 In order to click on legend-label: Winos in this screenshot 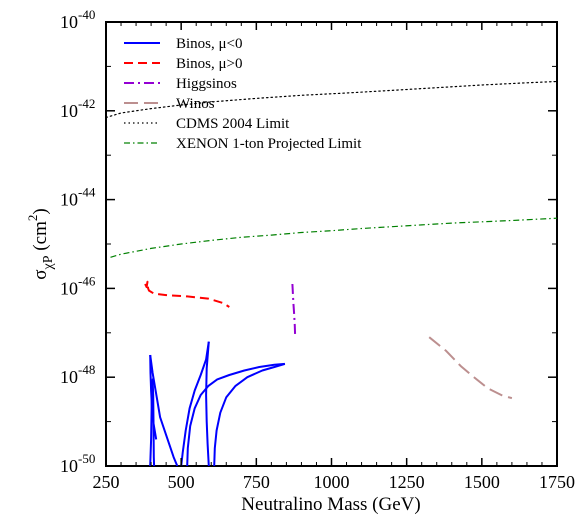, I will do `click(195, 104)`.